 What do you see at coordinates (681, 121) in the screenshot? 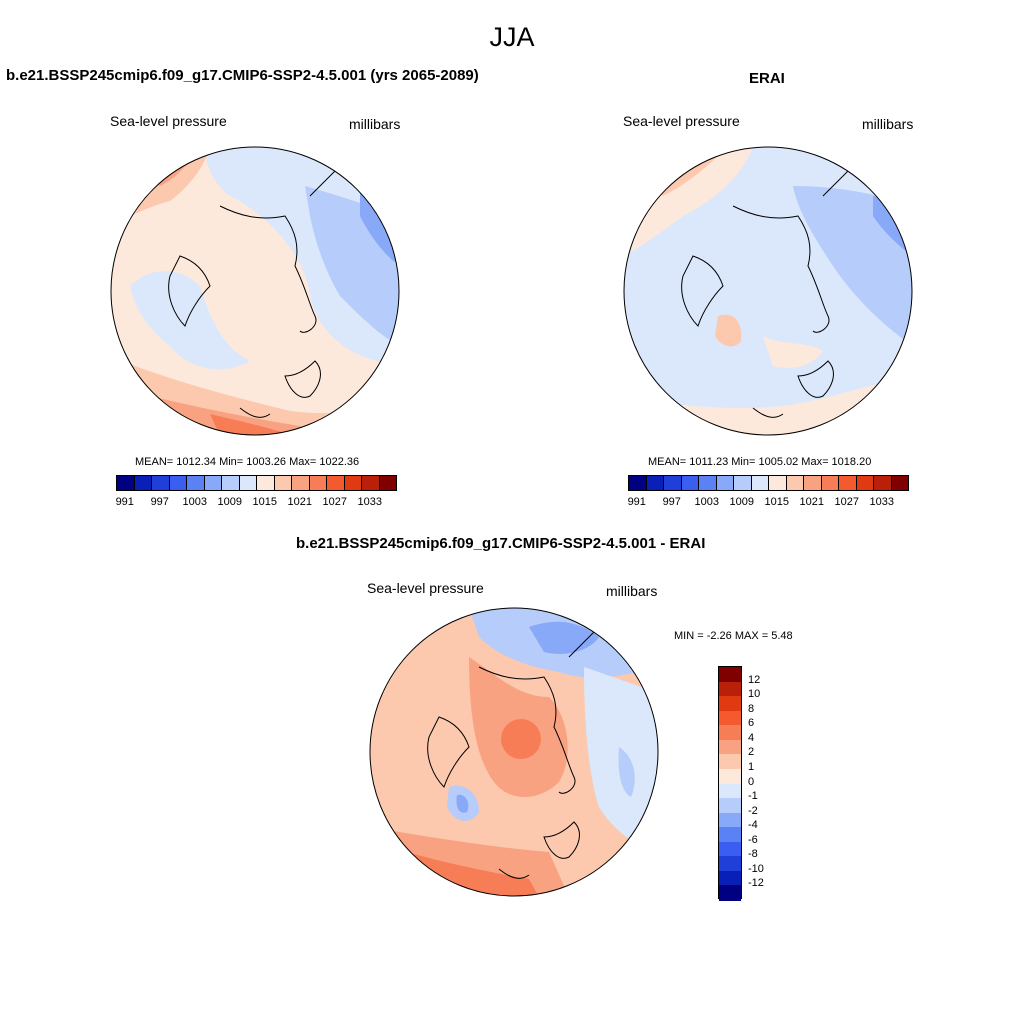
I see `panel-2-variable: Sea-level pressure` at bounding box center [681, 121].